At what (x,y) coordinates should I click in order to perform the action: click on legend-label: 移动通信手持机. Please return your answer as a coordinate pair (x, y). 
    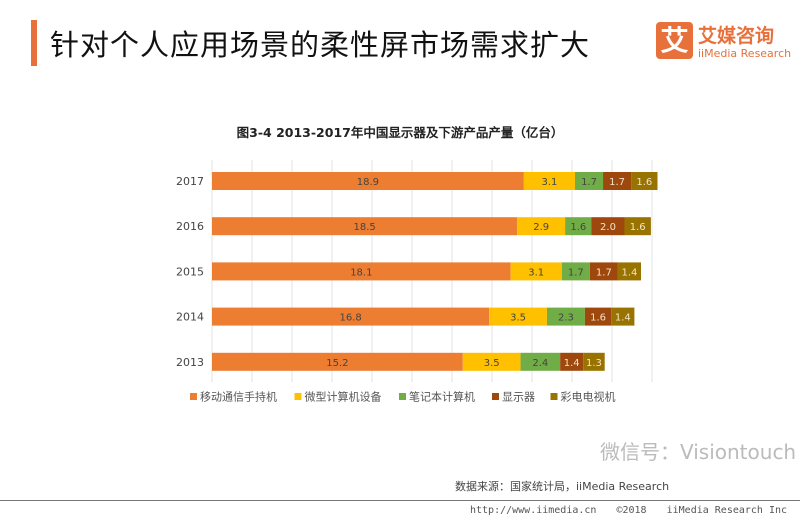
    Looking at the image, I should click on (238, 397).